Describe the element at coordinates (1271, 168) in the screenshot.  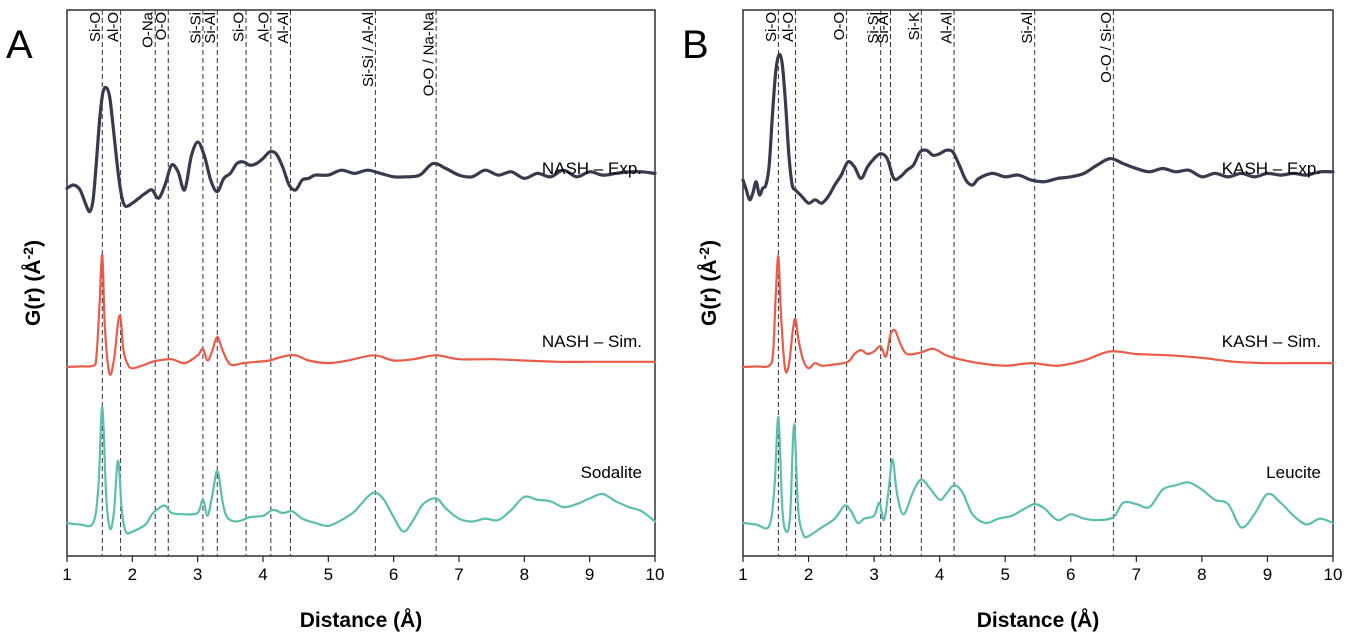
I see `series-label-exp: KASH – Exp.` at that location.